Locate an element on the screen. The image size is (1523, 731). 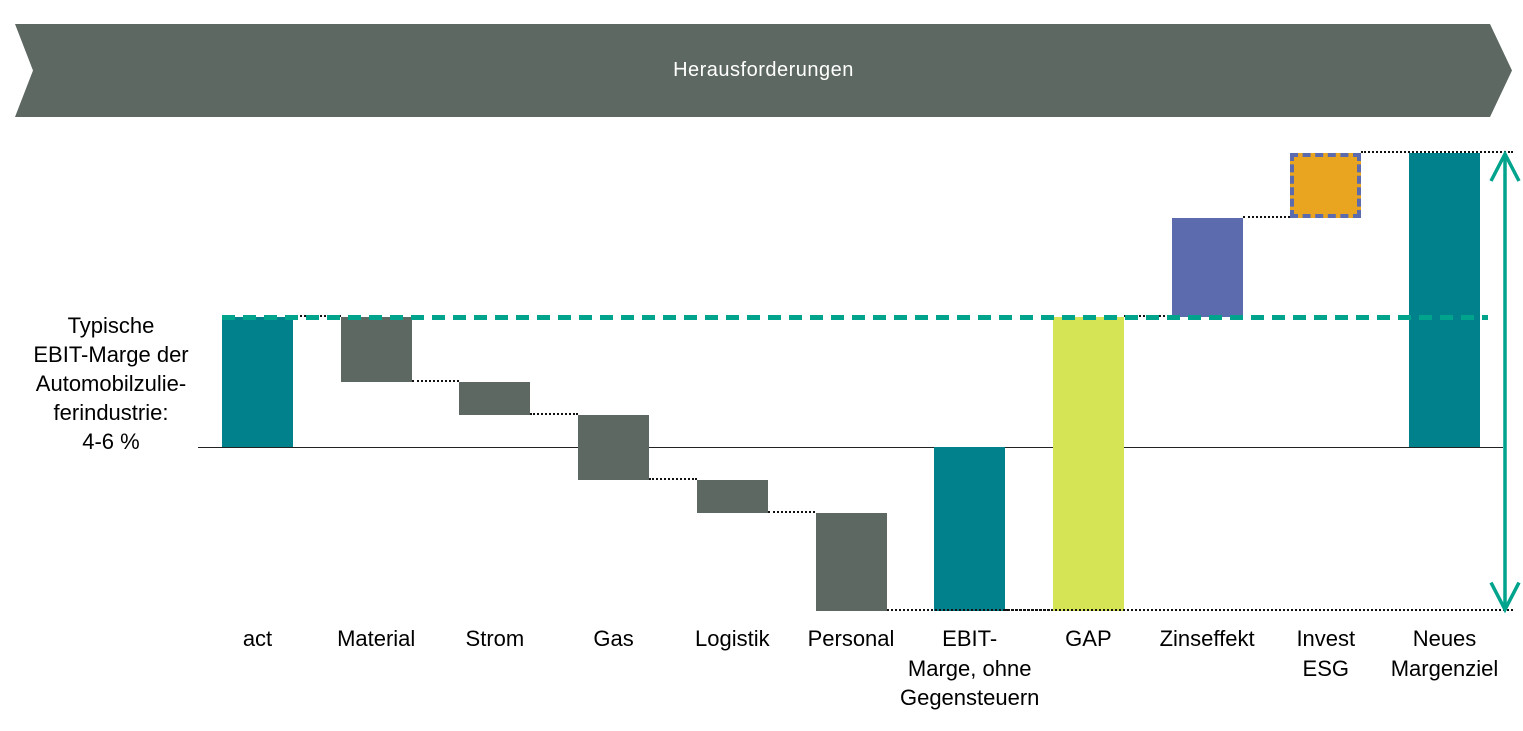
banner-chevron: Herausforderungen is located at coordinates (763, 70).